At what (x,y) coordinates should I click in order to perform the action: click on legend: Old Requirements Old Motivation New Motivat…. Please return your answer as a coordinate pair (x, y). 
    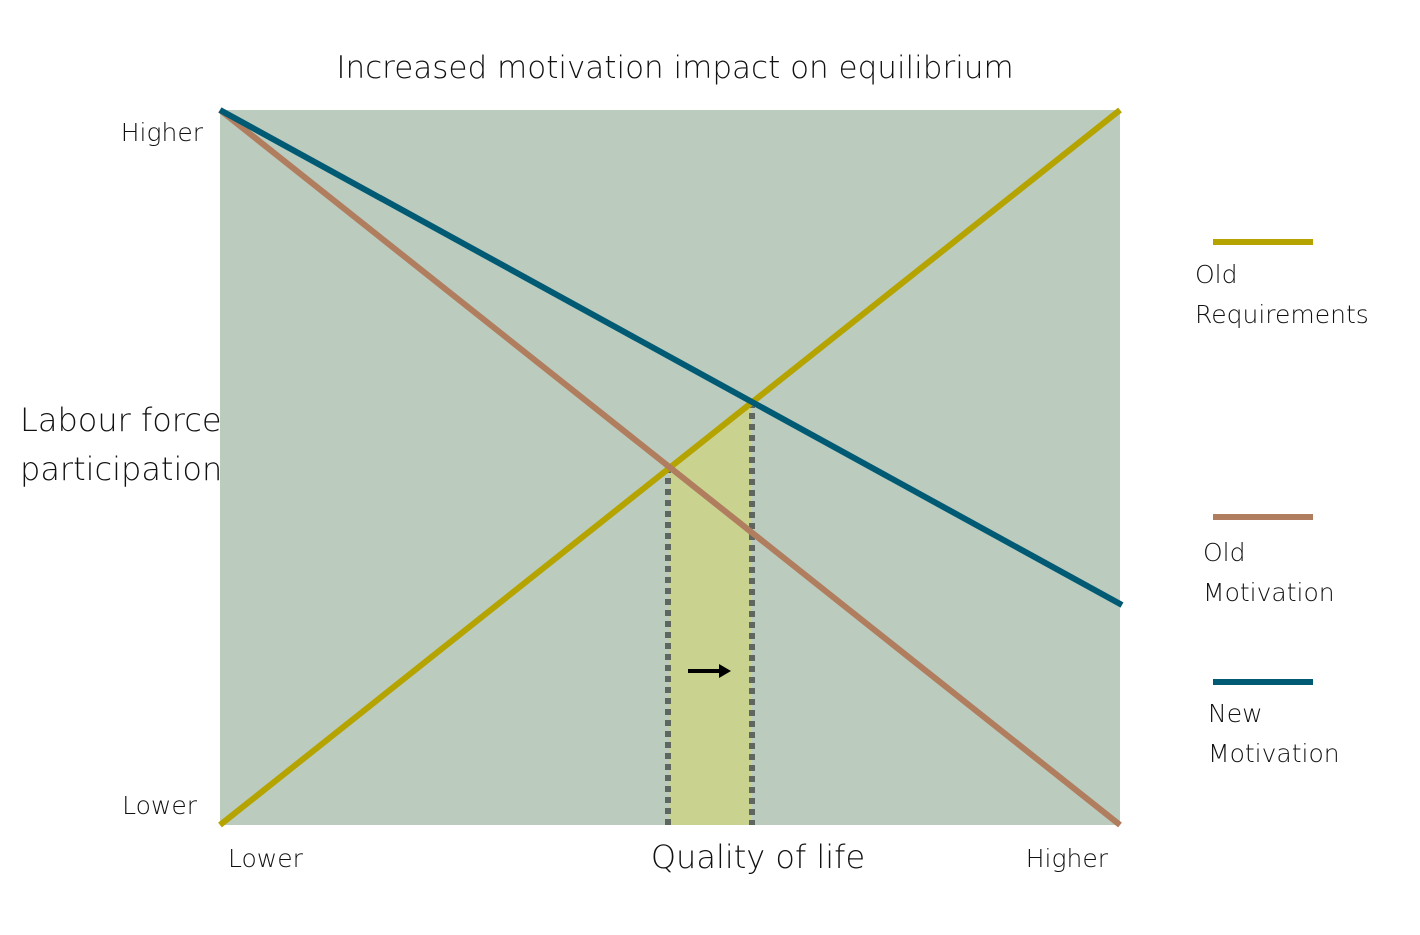
    Looking at the image, I should click on (1282, 503).